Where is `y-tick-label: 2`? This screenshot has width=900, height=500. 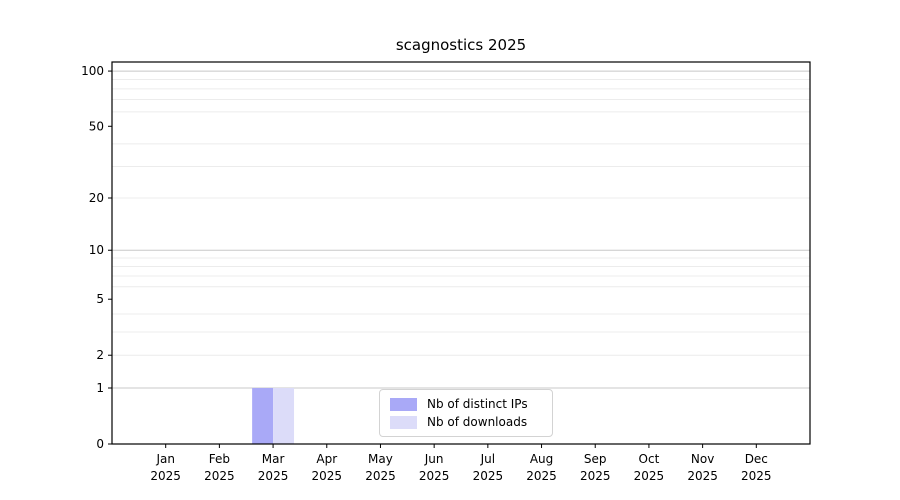
y-tick-label: 2 is located at coordinates (100, 355).